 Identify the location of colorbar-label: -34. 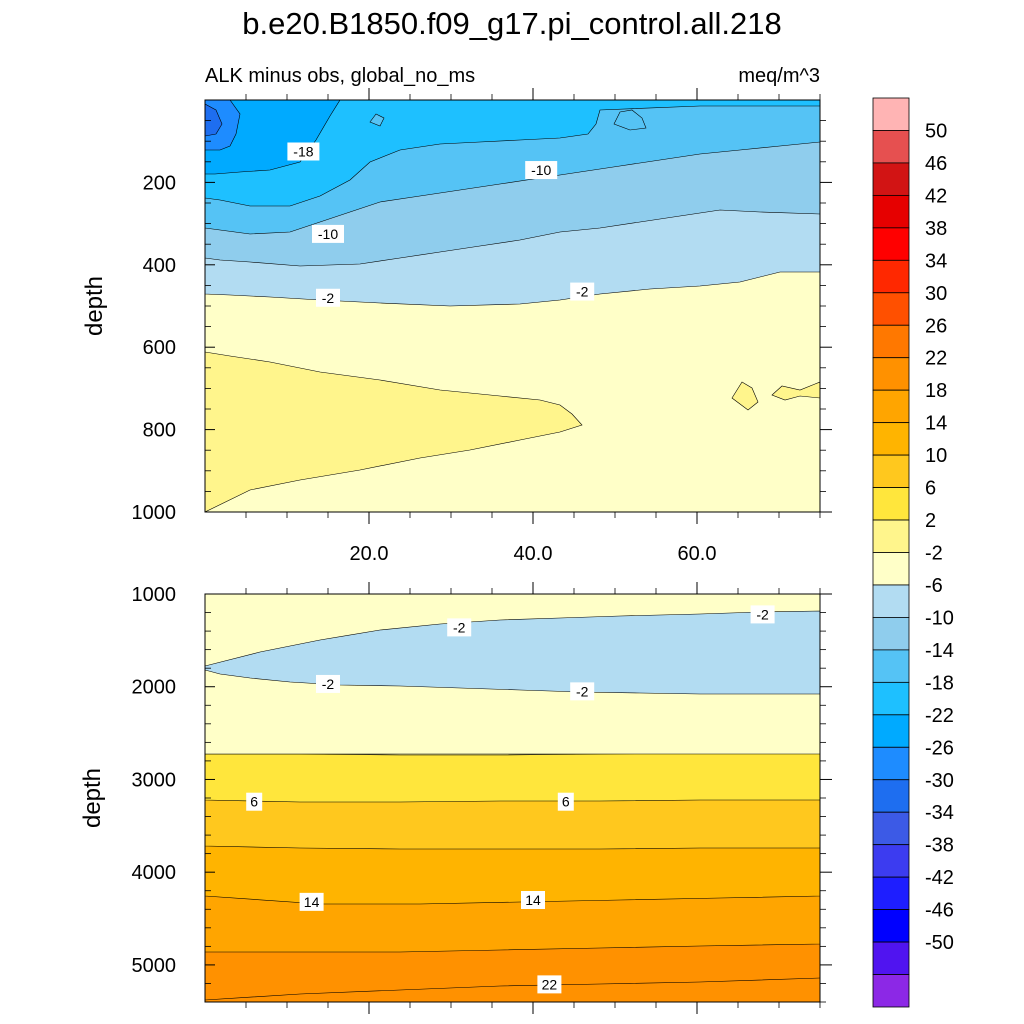
(939, 813).